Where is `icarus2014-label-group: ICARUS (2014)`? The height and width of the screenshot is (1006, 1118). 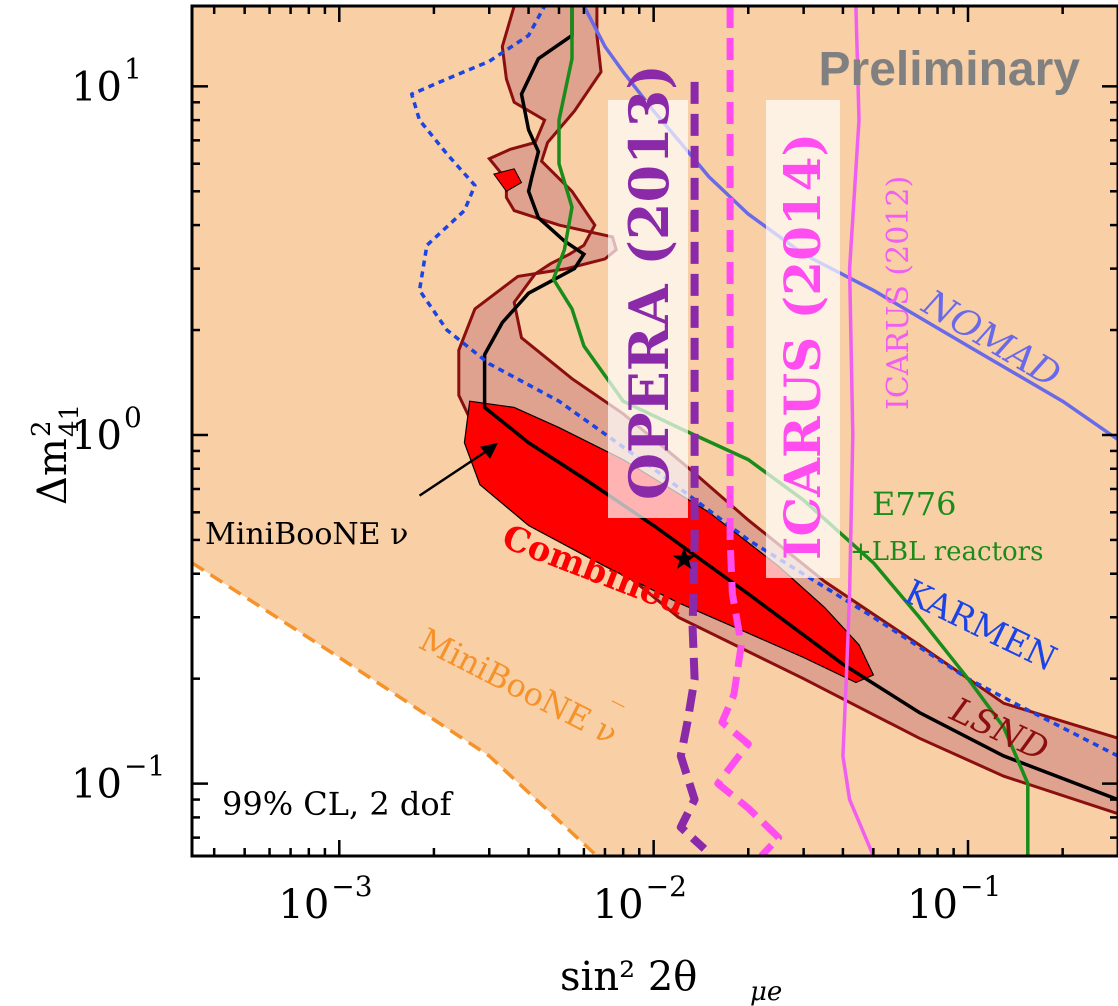
icarus2014-label-group: ICARUS (2014) is located at coordinates (803, 339).